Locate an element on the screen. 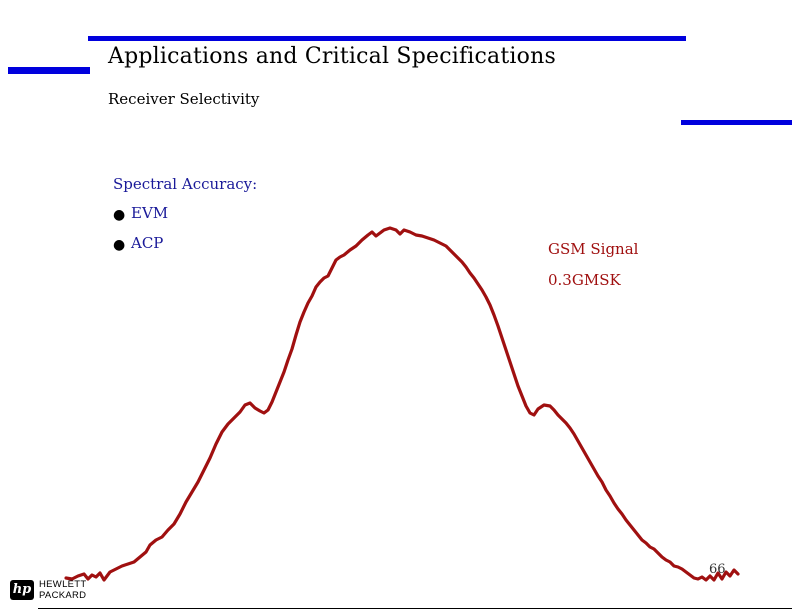 This screenshot has width=792, height=612. top-accent-bar is located at coordinates (387, 38).